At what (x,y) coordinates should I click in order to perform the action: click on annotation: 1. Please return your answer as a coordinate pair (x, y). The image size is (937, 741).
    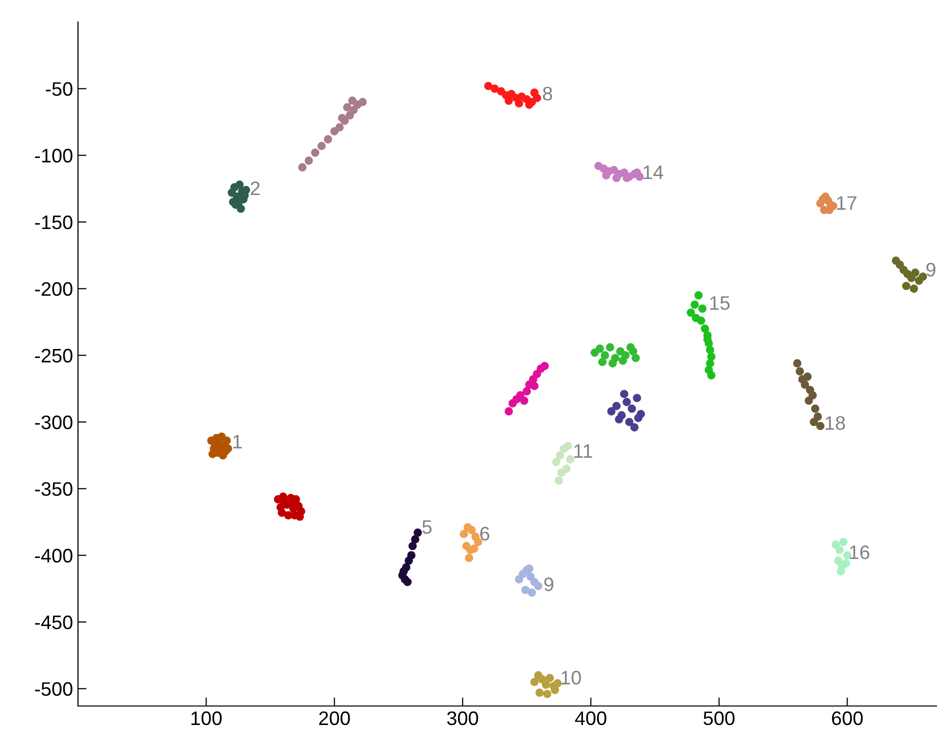
    Looking at the image, I should click on (237, 441).